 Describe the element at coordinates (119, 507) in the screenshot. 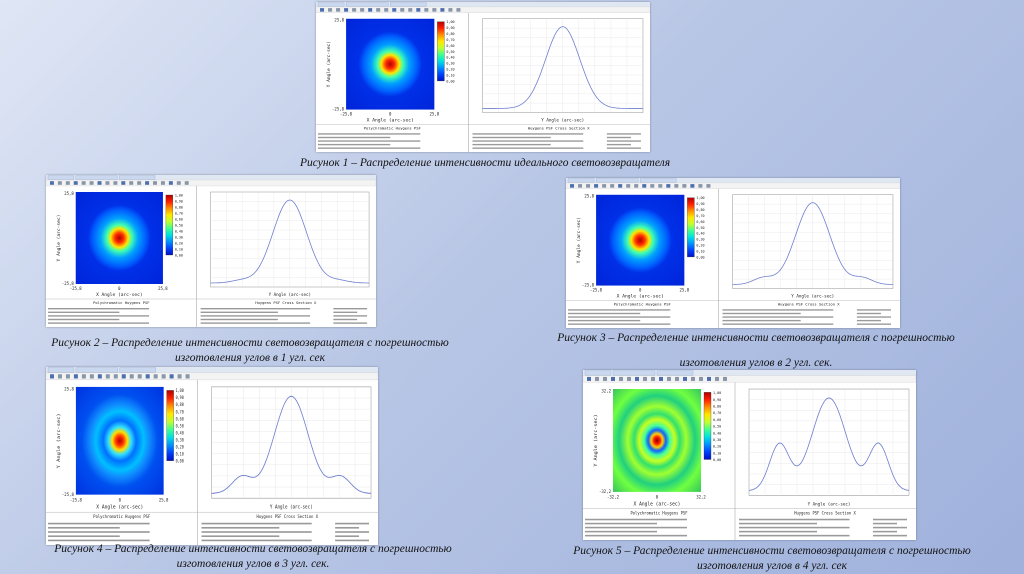

I see `psf-x-label: X Angle (arc-sec)` at that location.